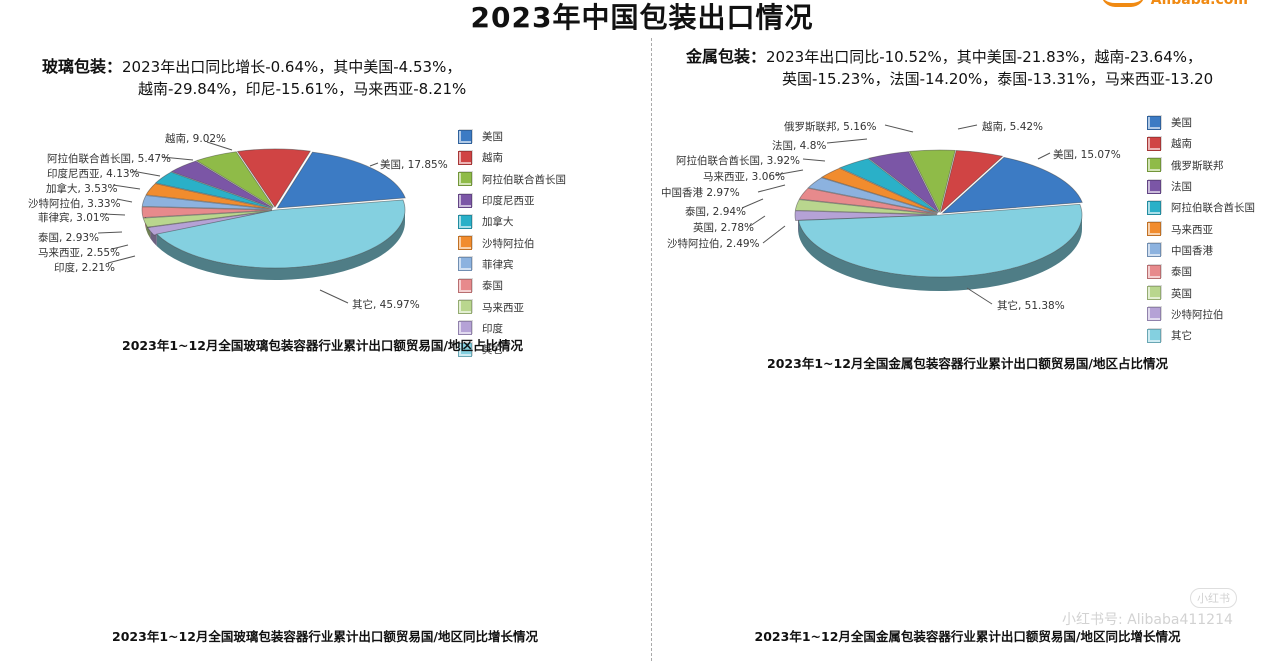  I want to click on pie-slice-label: 美国, 17.85%, so click(414, 165).